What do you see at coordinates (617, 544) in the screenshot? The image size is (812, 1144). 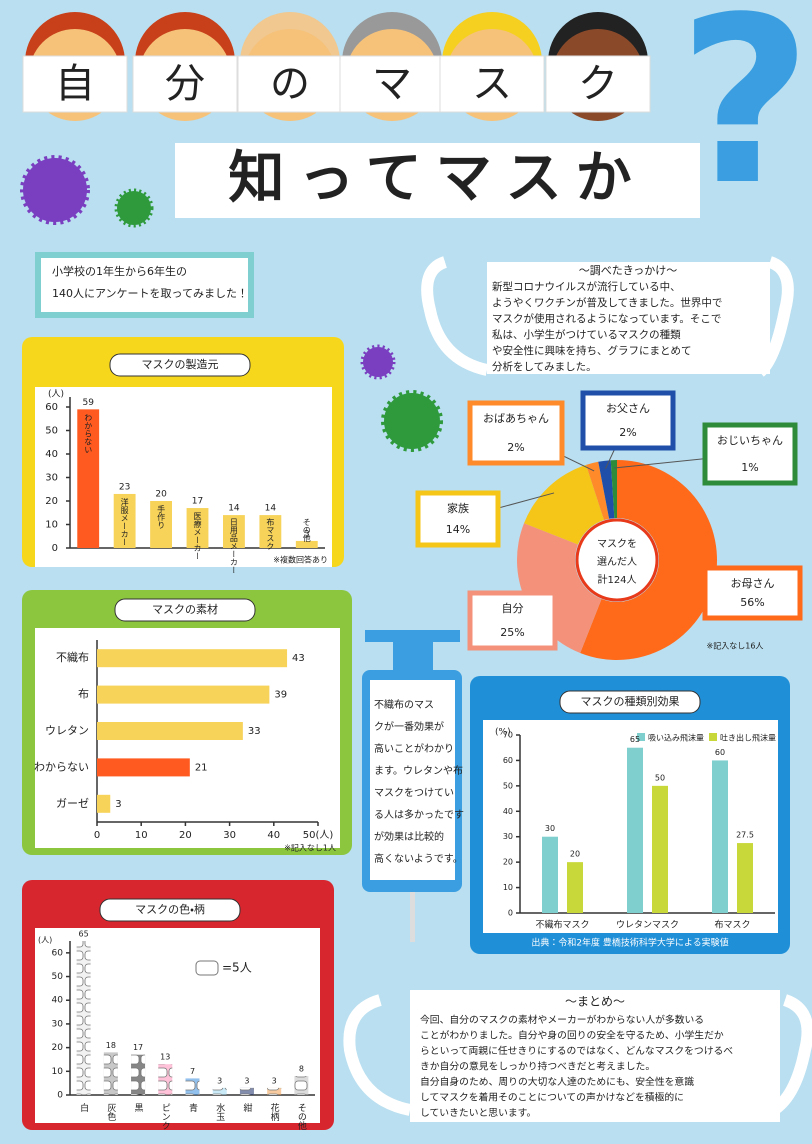 I see `center-label: マスクを` at bounding box center [617, 544].